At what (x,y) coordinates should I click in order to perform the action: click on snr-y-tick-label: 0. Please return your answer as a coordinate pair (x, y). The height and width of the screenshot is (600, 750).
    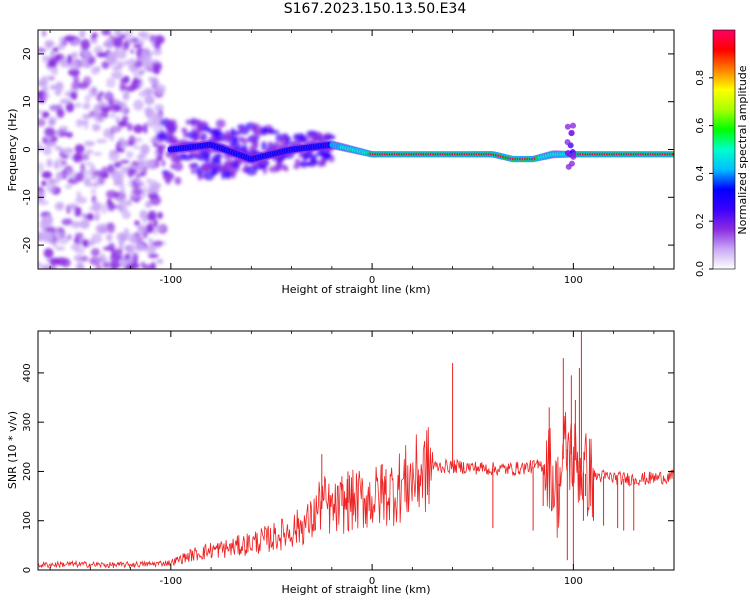
    Looking at the image, I should click on (27, 570).